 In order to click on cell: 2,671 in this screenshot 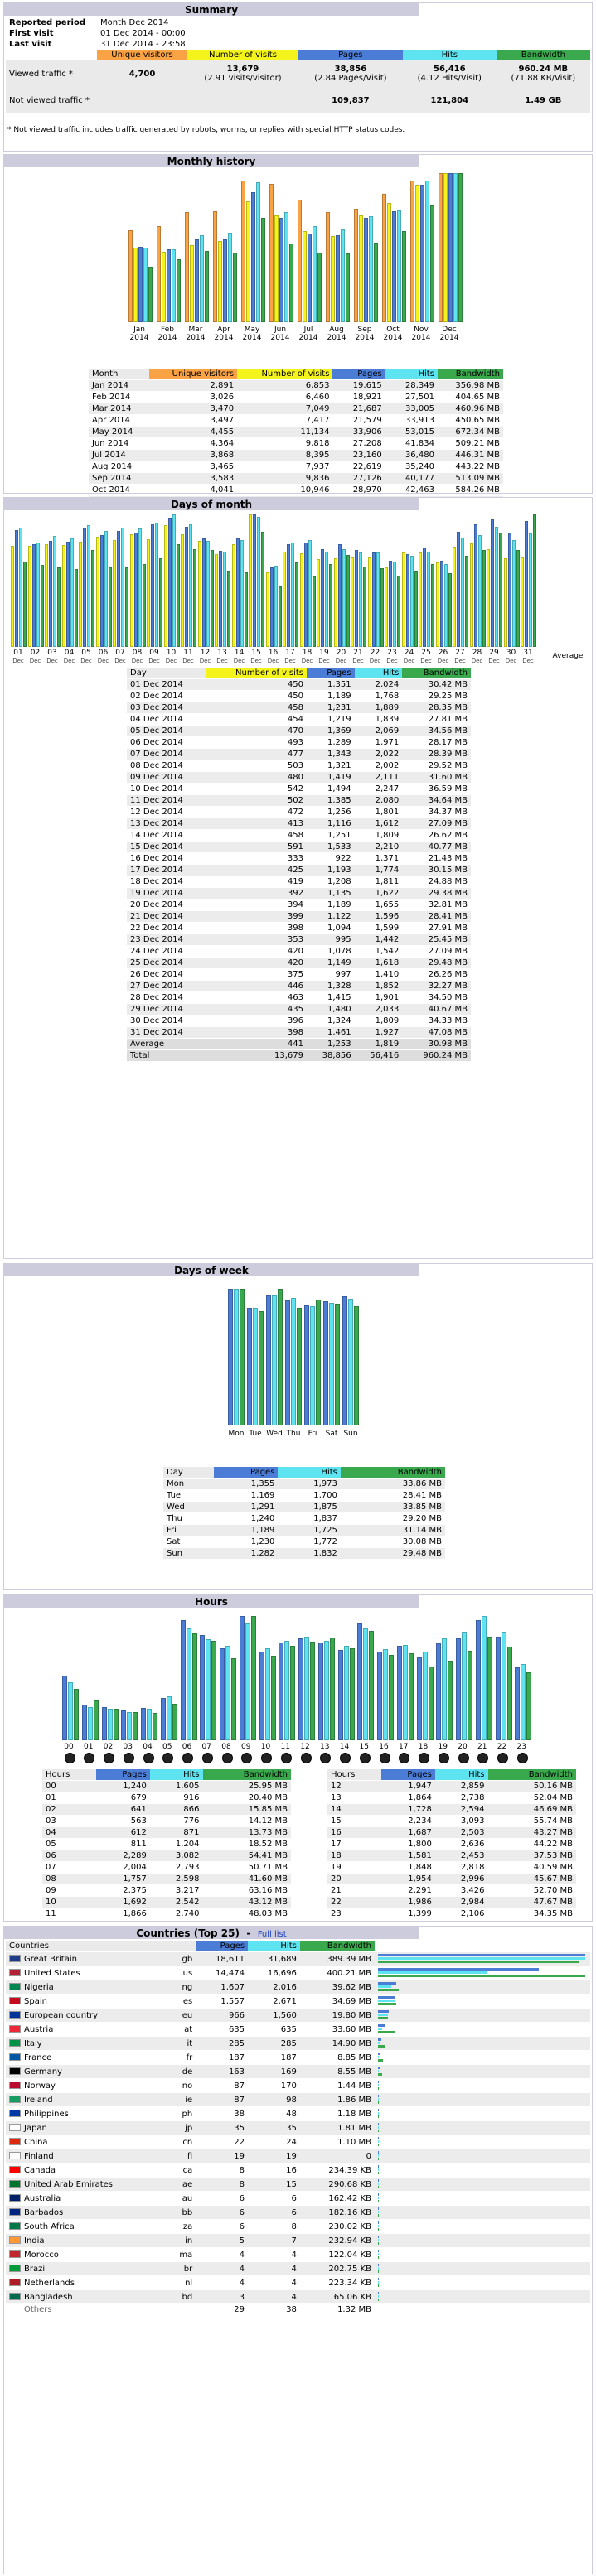, I will do `click(274, 2001)`.